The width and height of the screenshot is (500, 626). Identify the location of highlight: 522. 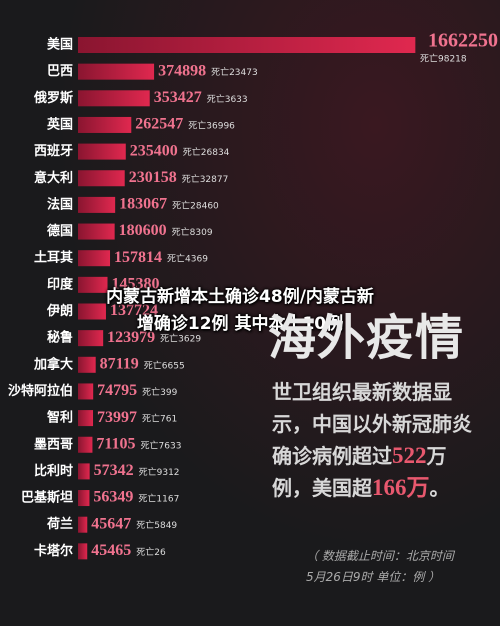
(409, 455).